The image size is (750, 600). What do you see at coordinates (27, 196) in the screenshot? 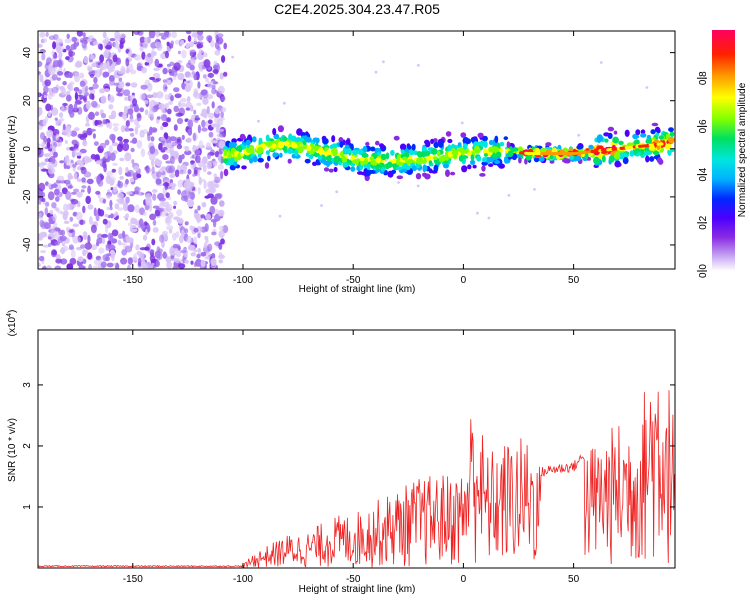
I see `y-tick-label: -20` at bounding box center [27, 196].